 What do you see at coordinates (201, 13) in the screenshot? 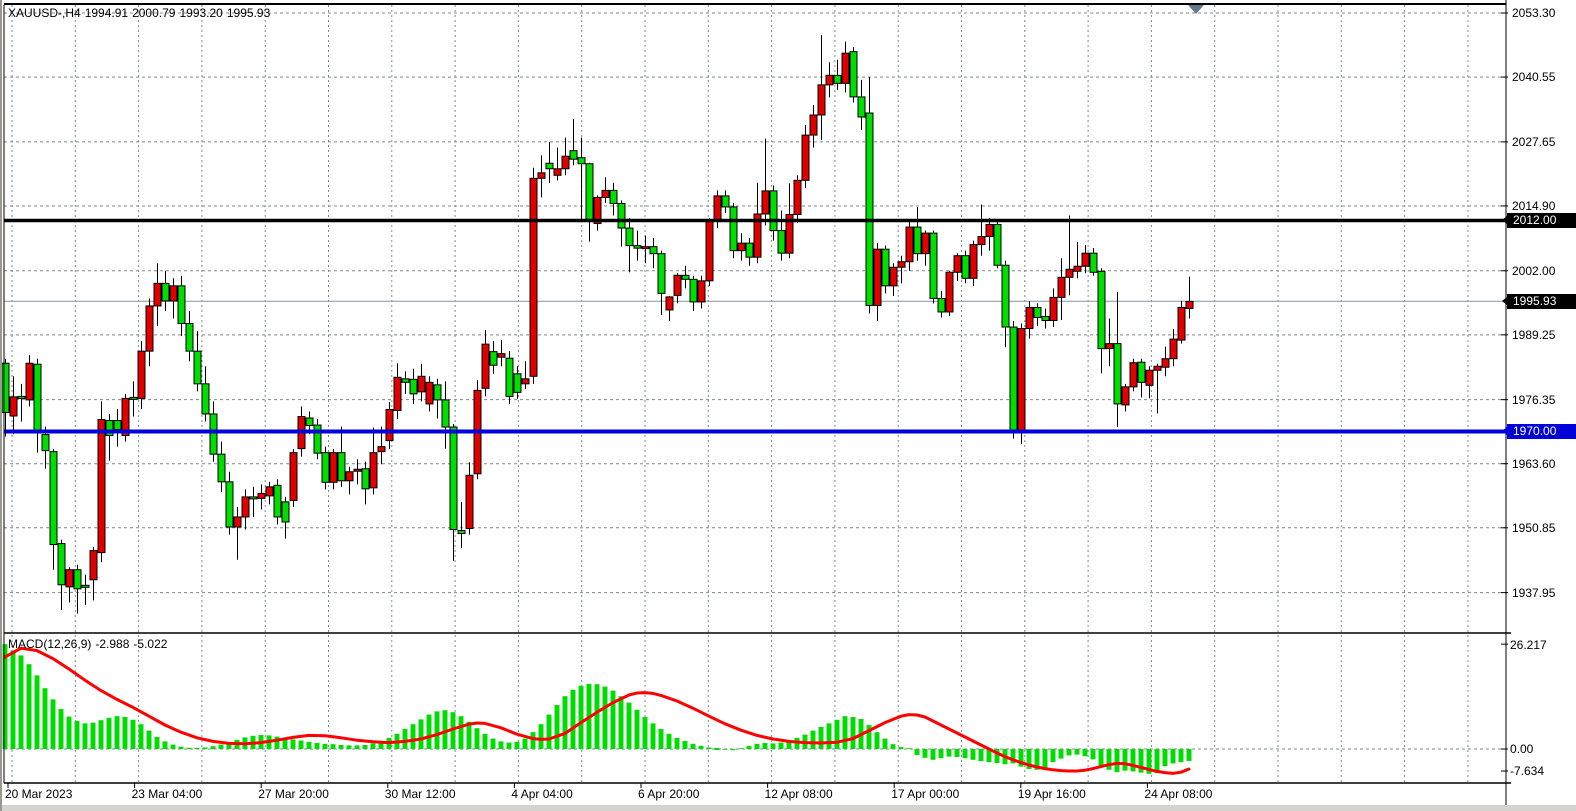
I see `ohlc-low: 1993.20` at bounding box center [201, 13].